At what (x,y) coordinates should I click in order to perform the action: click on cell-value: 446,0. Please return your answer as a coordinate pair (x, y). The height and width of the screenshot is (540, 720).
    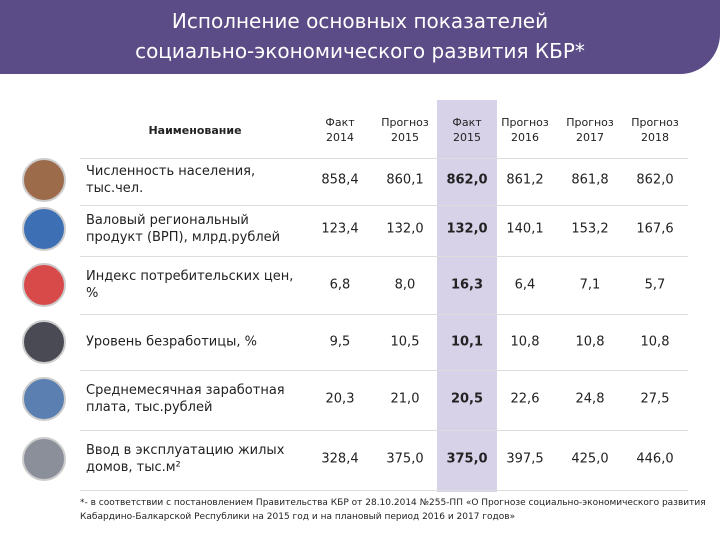
    Looking at the image, I should click on (655, 459).